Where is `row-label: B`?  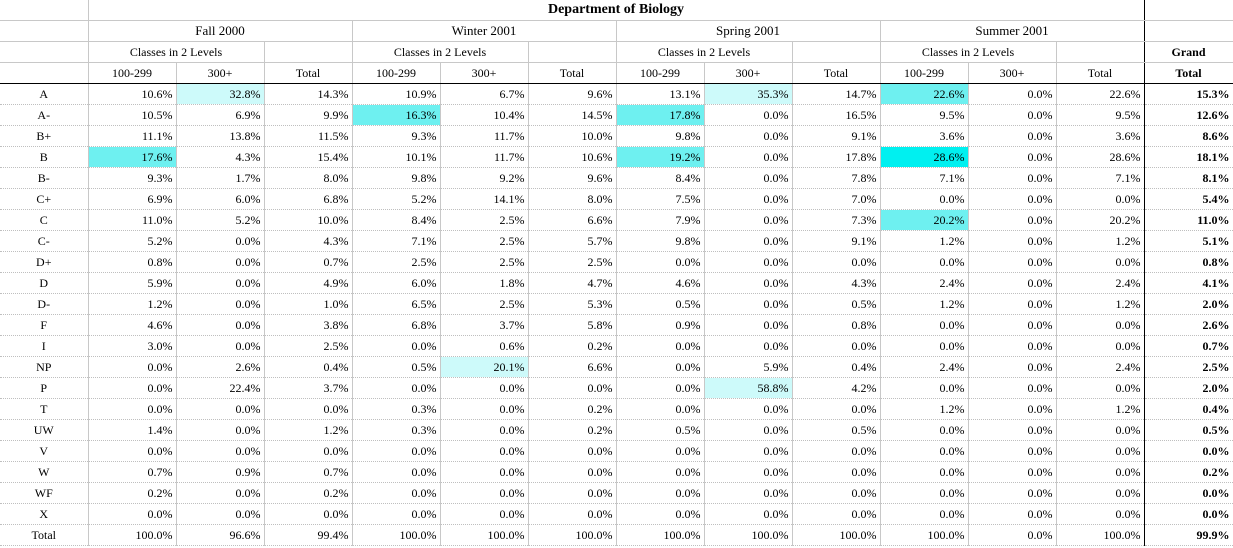 row-label: B is located at coordinates (44, 157).